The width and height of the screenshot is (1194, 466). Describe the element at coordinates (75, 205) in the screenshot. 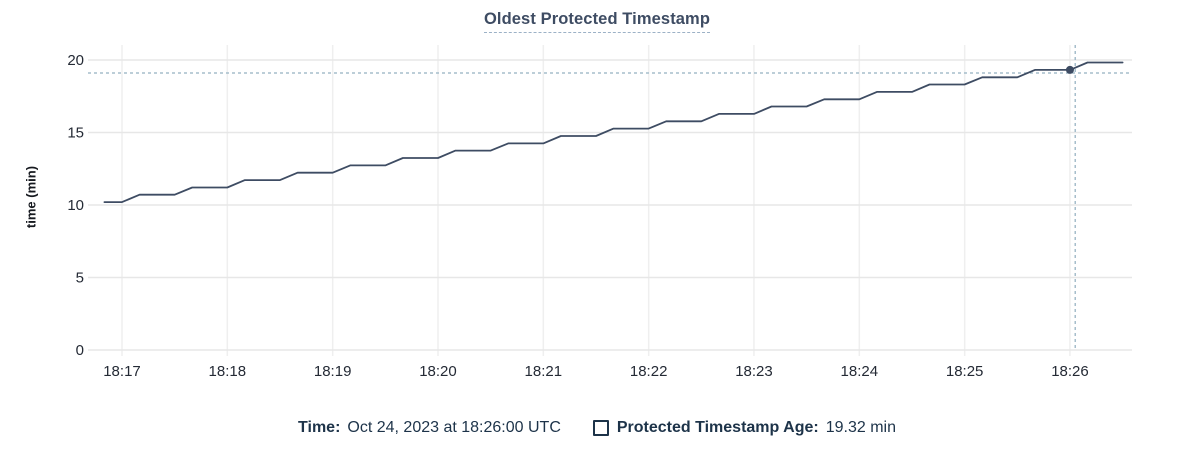

I see `y-tick-label: 10` at that location.